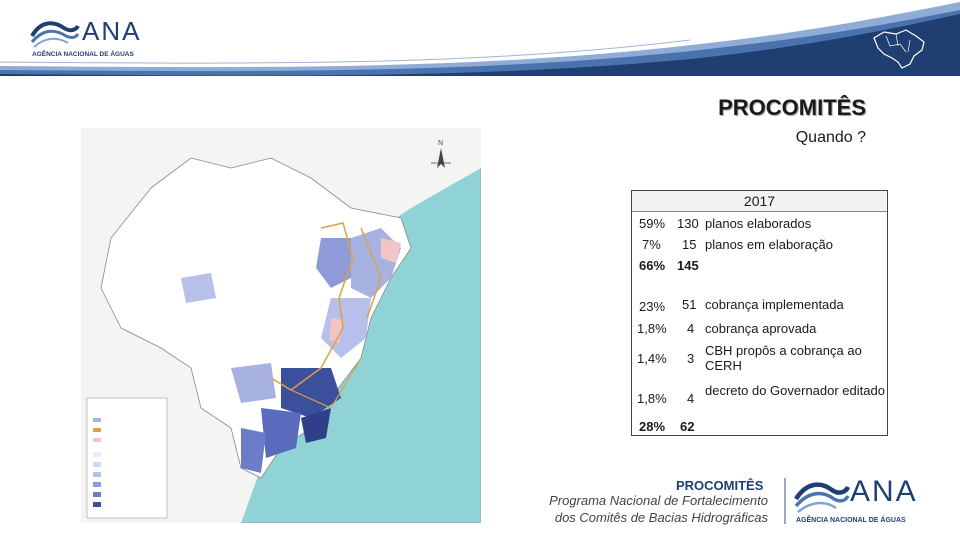  Describe the element at coordinates (658, 500) in the screenshot. I see `footer-line-1: Programa Nacional de Fortalecimento` at that location.